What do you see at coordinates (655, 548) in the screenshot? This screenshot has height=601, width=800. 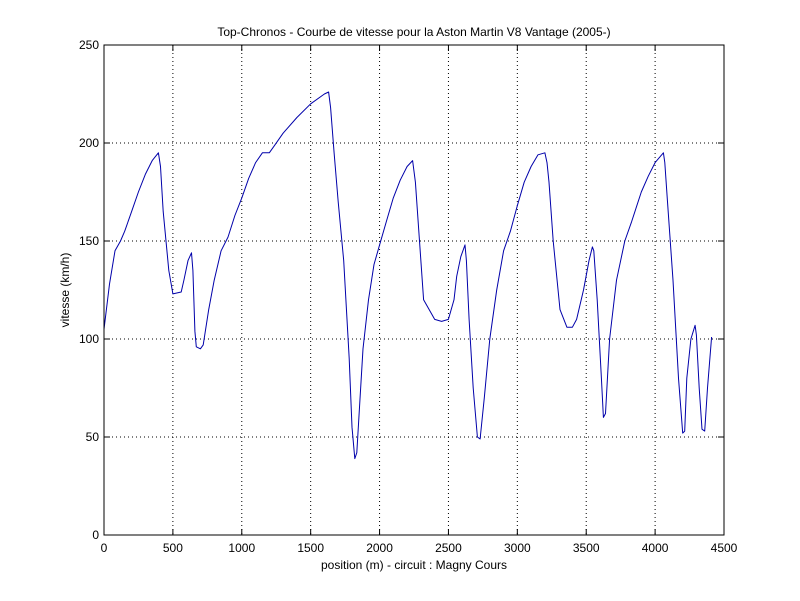 I see `x-tick-label: 4000` at bounding box center [655, 548].